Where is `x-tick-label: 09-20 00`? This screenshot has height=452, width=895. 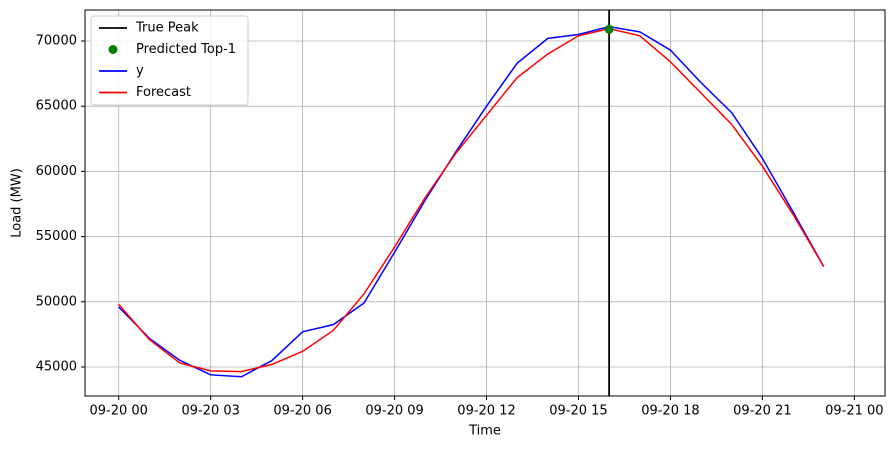 x-tick-label: 09-20 00 is located at coordinates (118, 411).